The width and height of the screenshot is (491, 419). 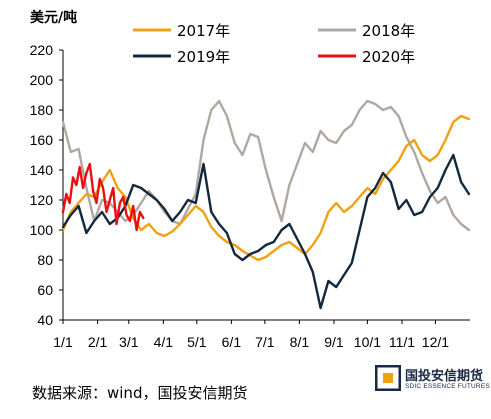 I want to click on x-tick-label: 5/1, so click(x=197, y=342).